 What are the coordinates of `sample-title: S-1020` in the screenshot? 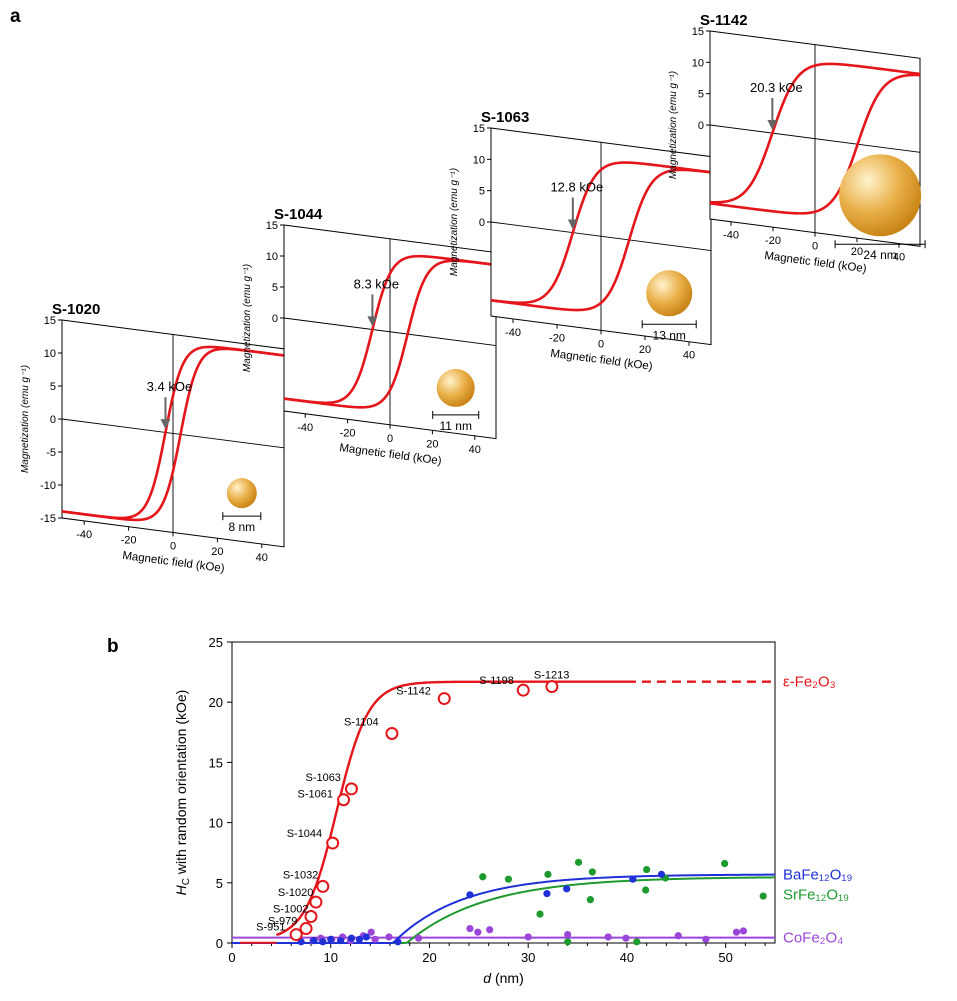 It's located at (76, 309).